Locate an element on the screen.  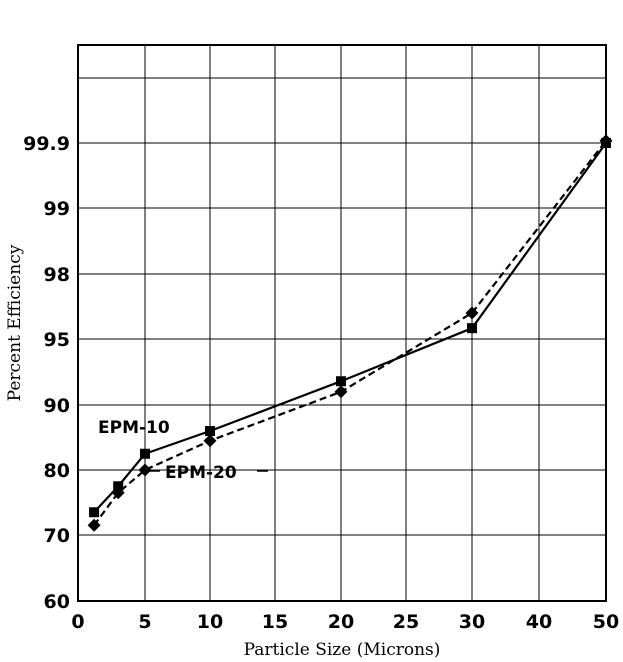
y-axis-title: Percent Efficiency is located at coordinates (15, 322).